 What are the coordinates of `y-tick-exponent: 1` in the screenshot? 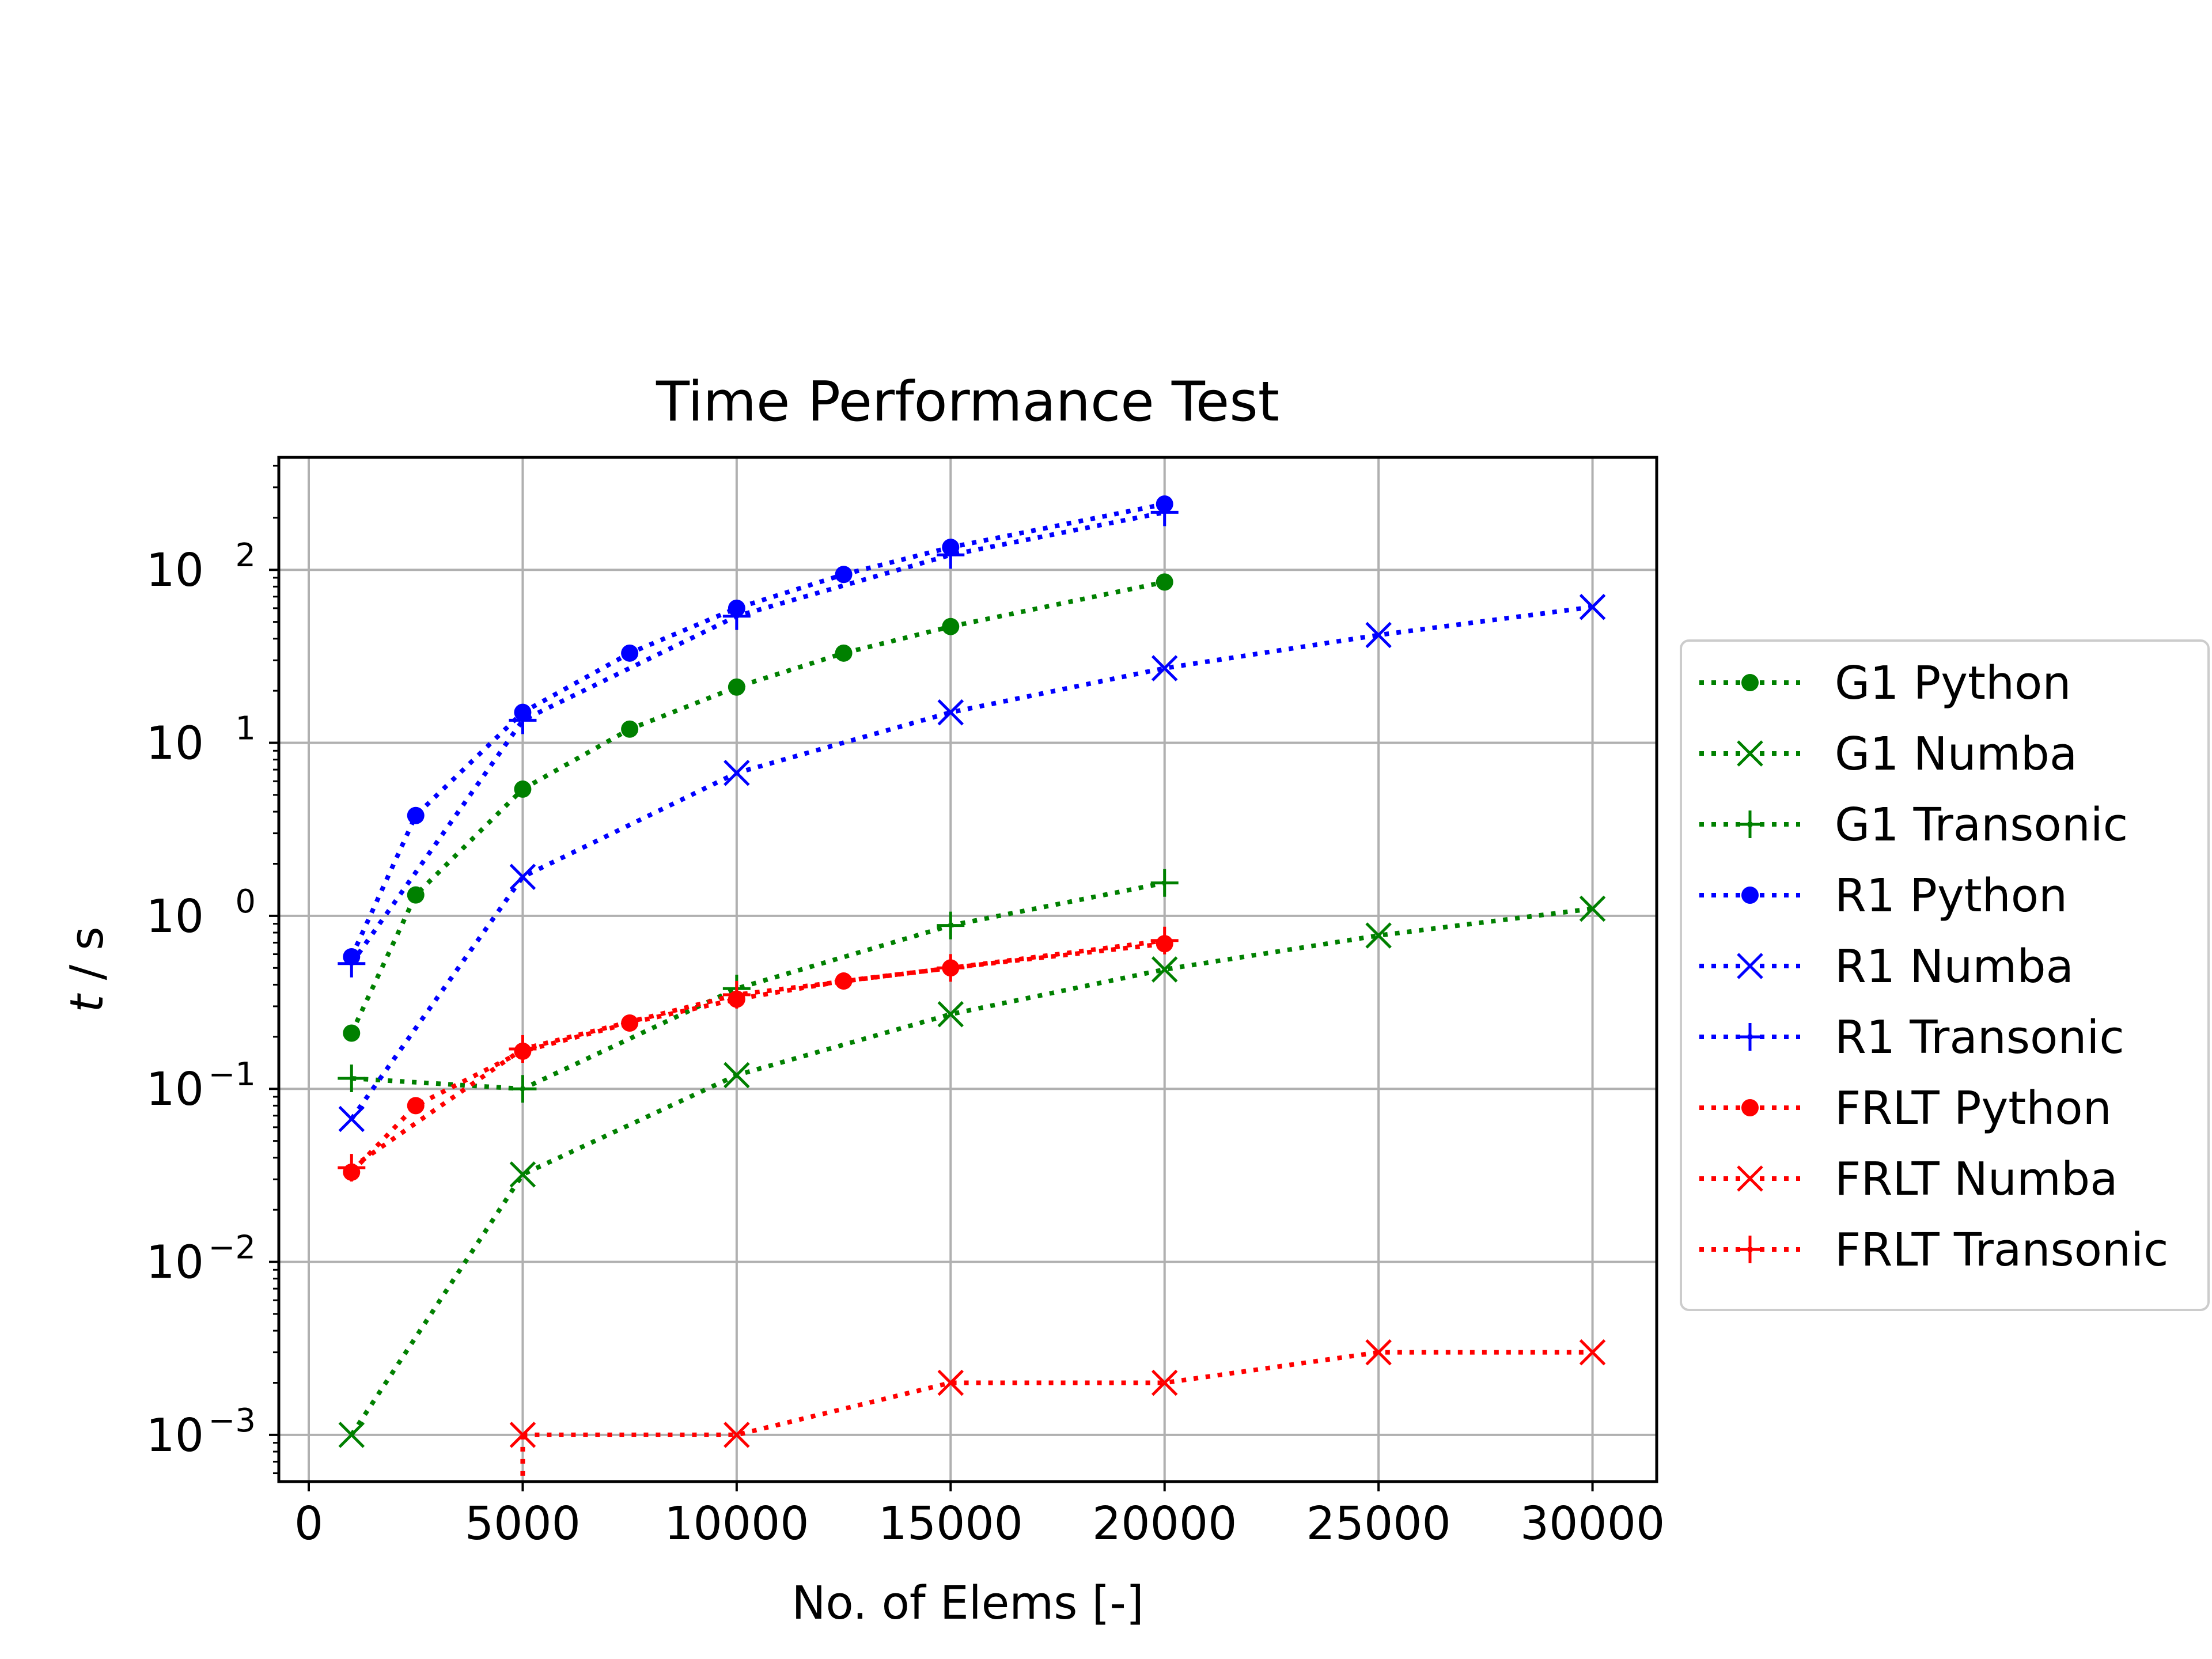 It's located at (245, 729).